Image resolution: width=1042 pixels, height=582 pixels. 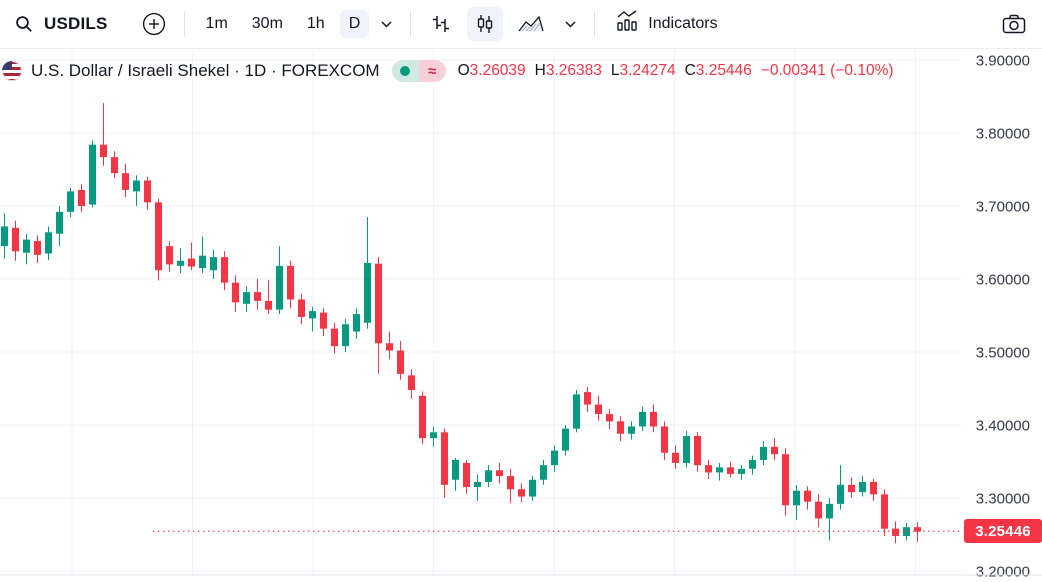 What do you see at coordinates (12, 71) in the screenshot?
I see `symbol-logo-icon` at bounding box center [12, 71].